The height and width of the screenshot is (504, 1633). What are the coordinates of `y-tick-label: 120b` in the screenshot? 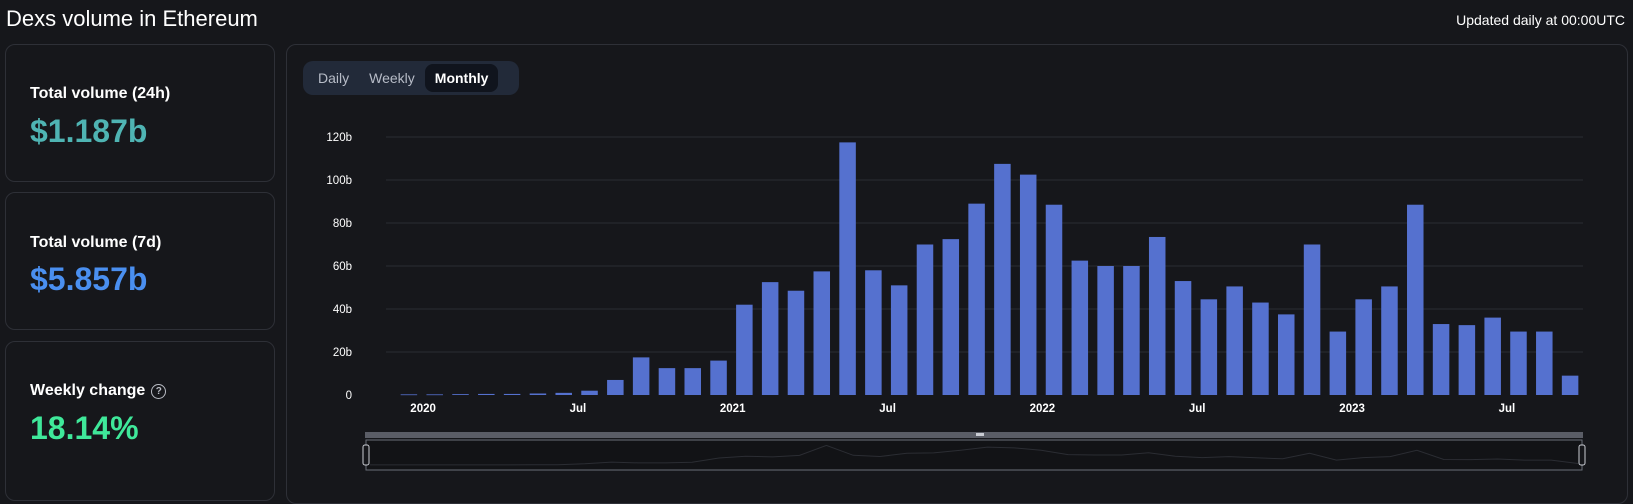 It's located at (339, 138).